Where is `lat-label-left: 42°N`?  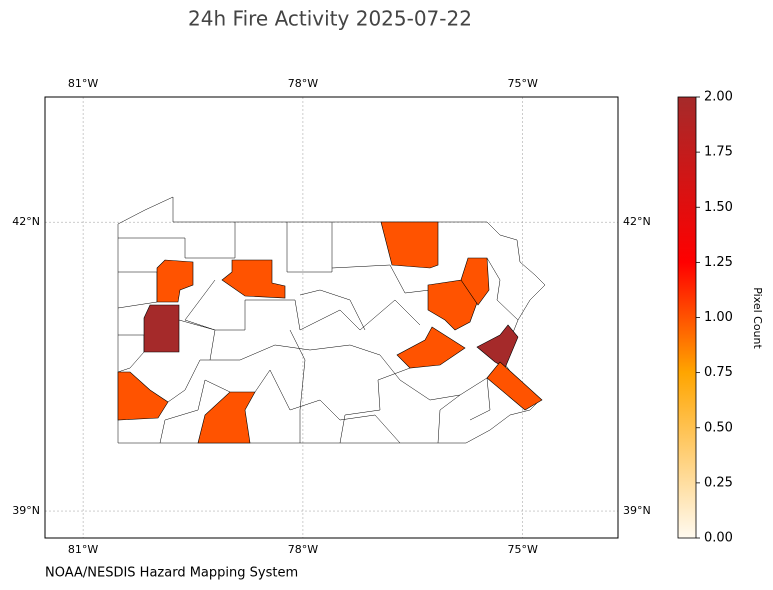
lat-label-left: 42°N is located at coordinates (26, 221).